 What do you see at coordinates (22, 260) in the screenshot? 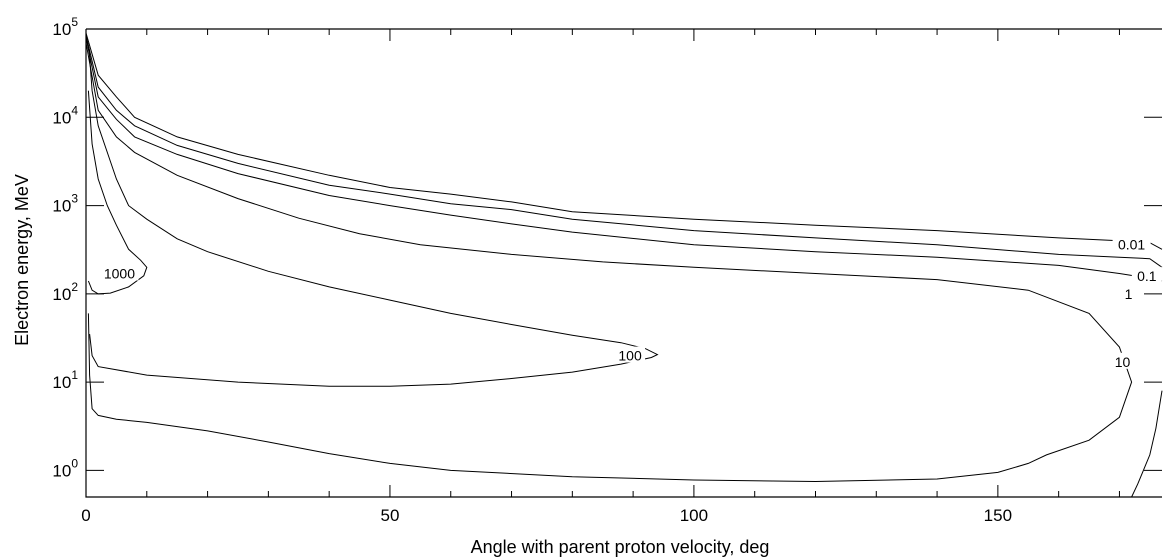
I see `y-axis-label: Electron energy, MeV` at bounding box center [22, 260].